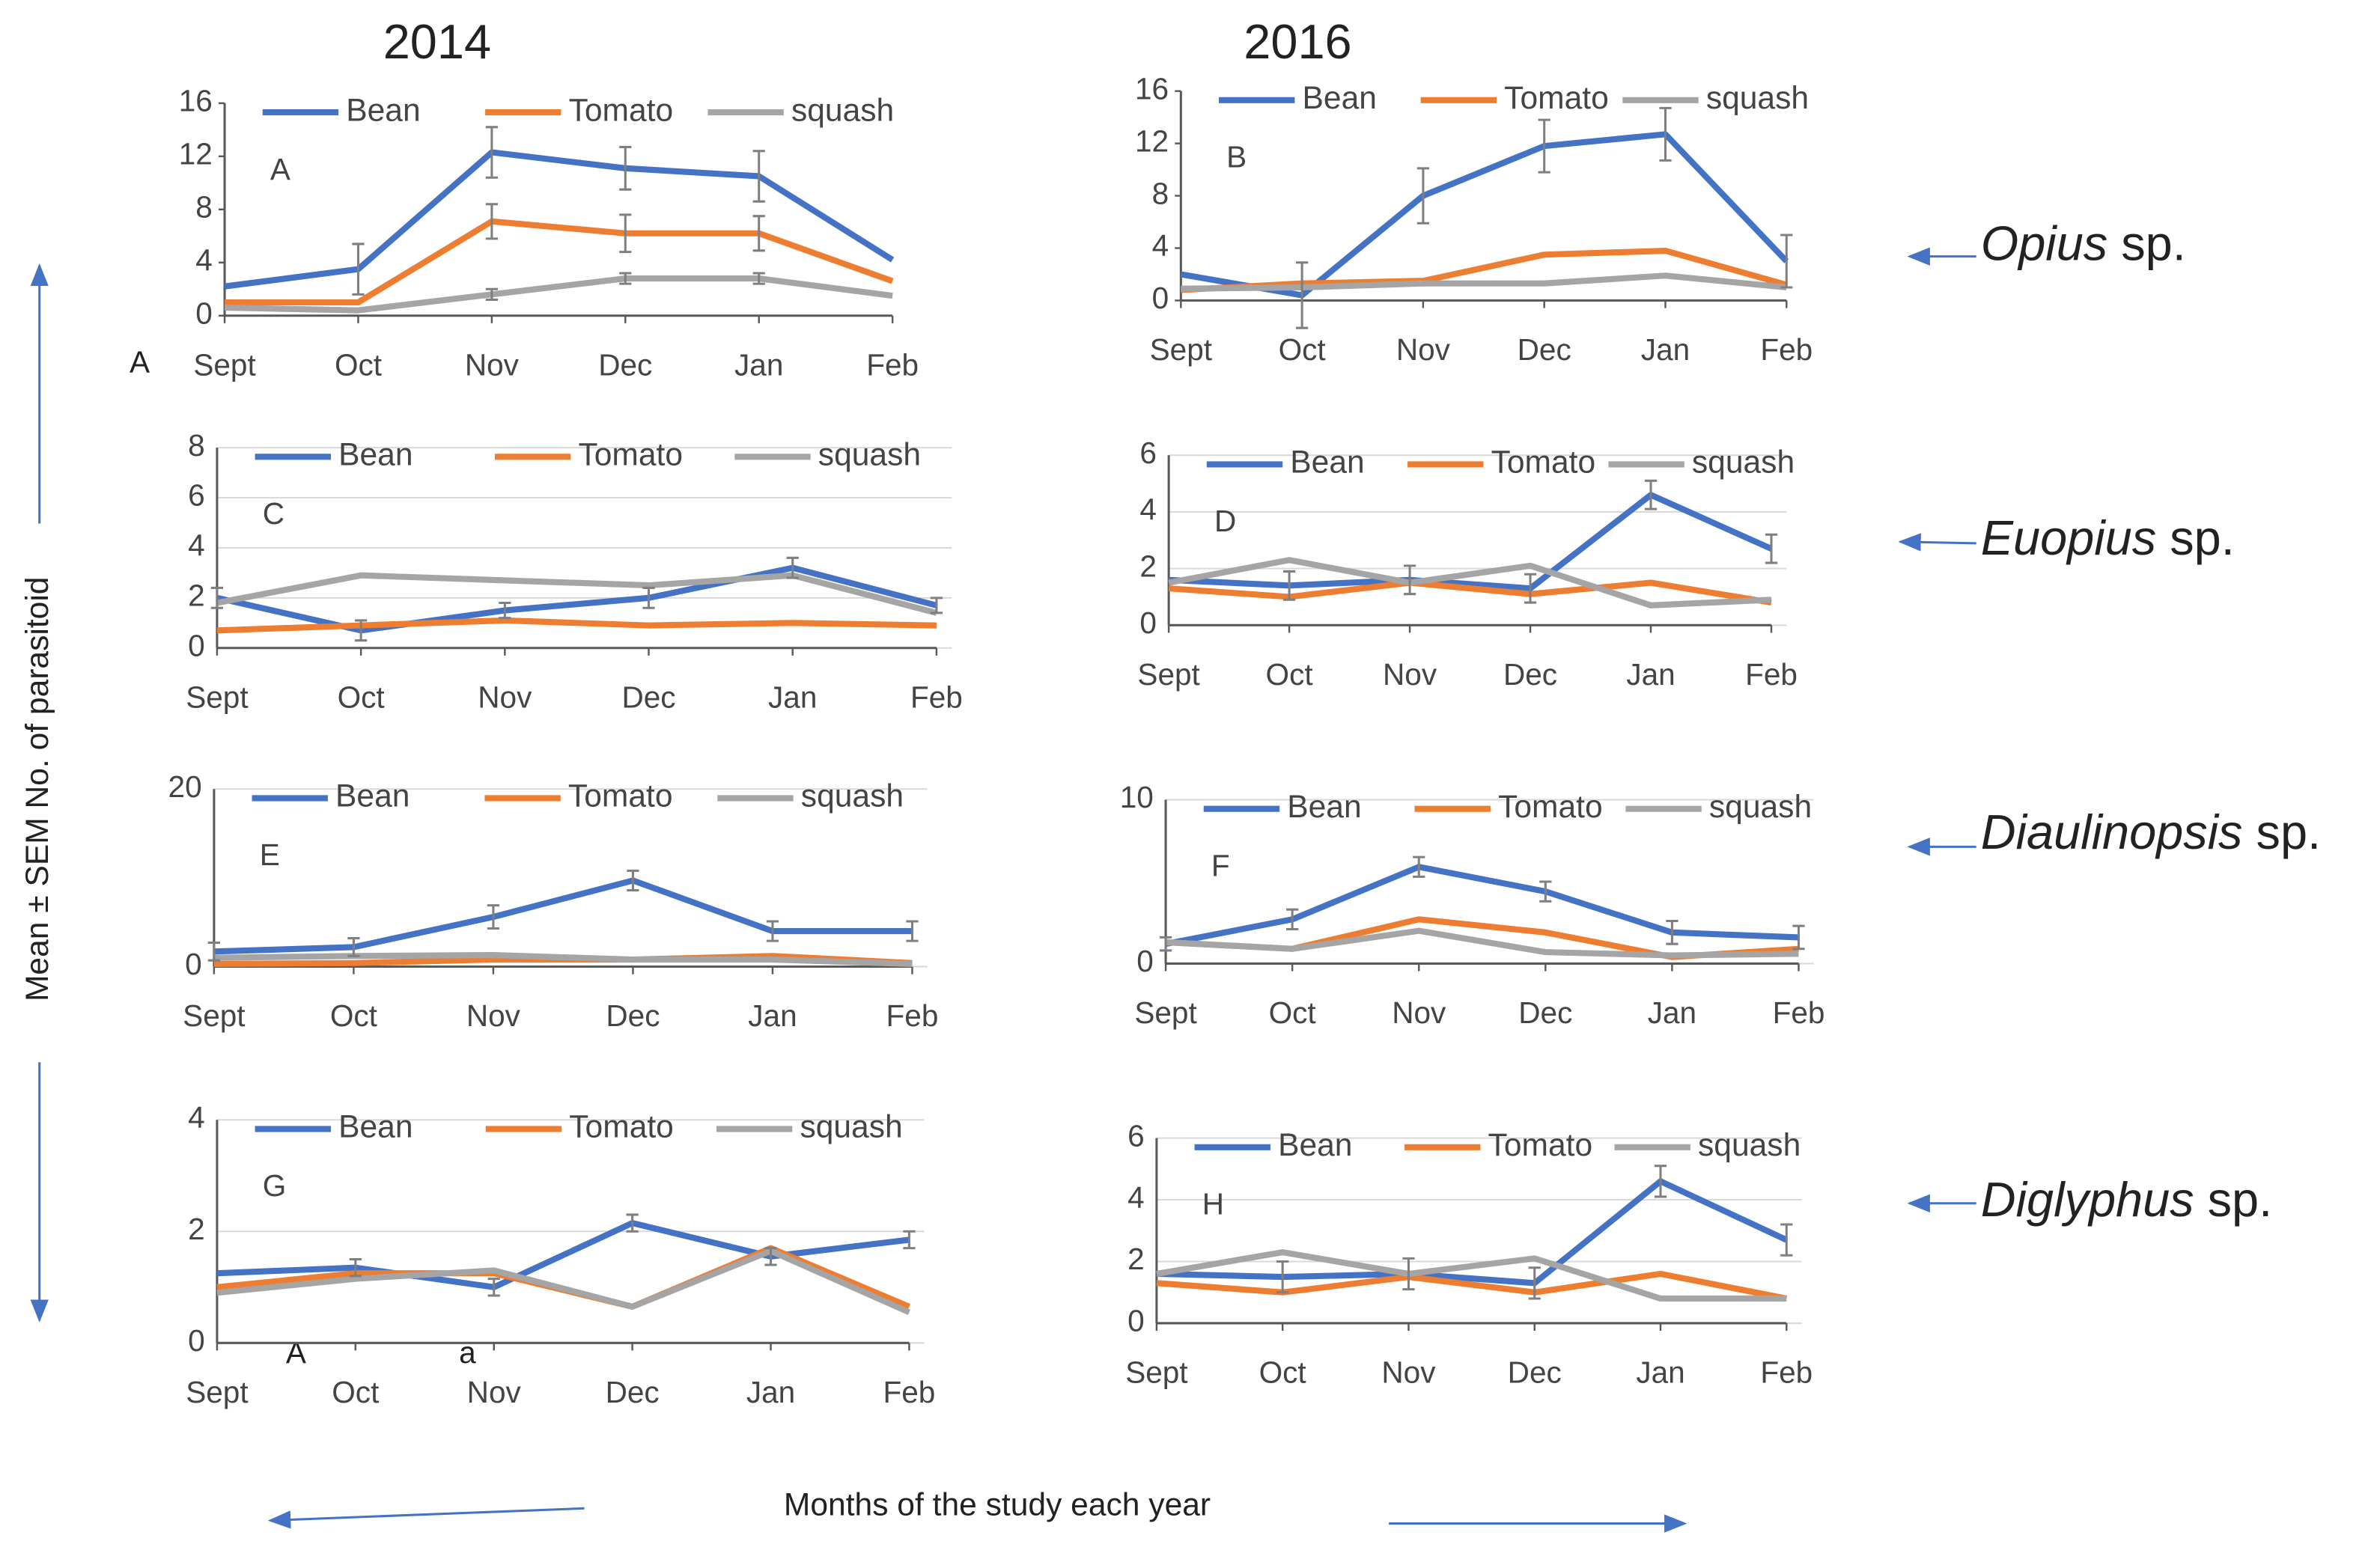 This screenshot has height=1568, width=2380. What do you see at coordinates (280, 169) in the screenshot?
I see `panel-label: A` at bounding box center [280, 169].